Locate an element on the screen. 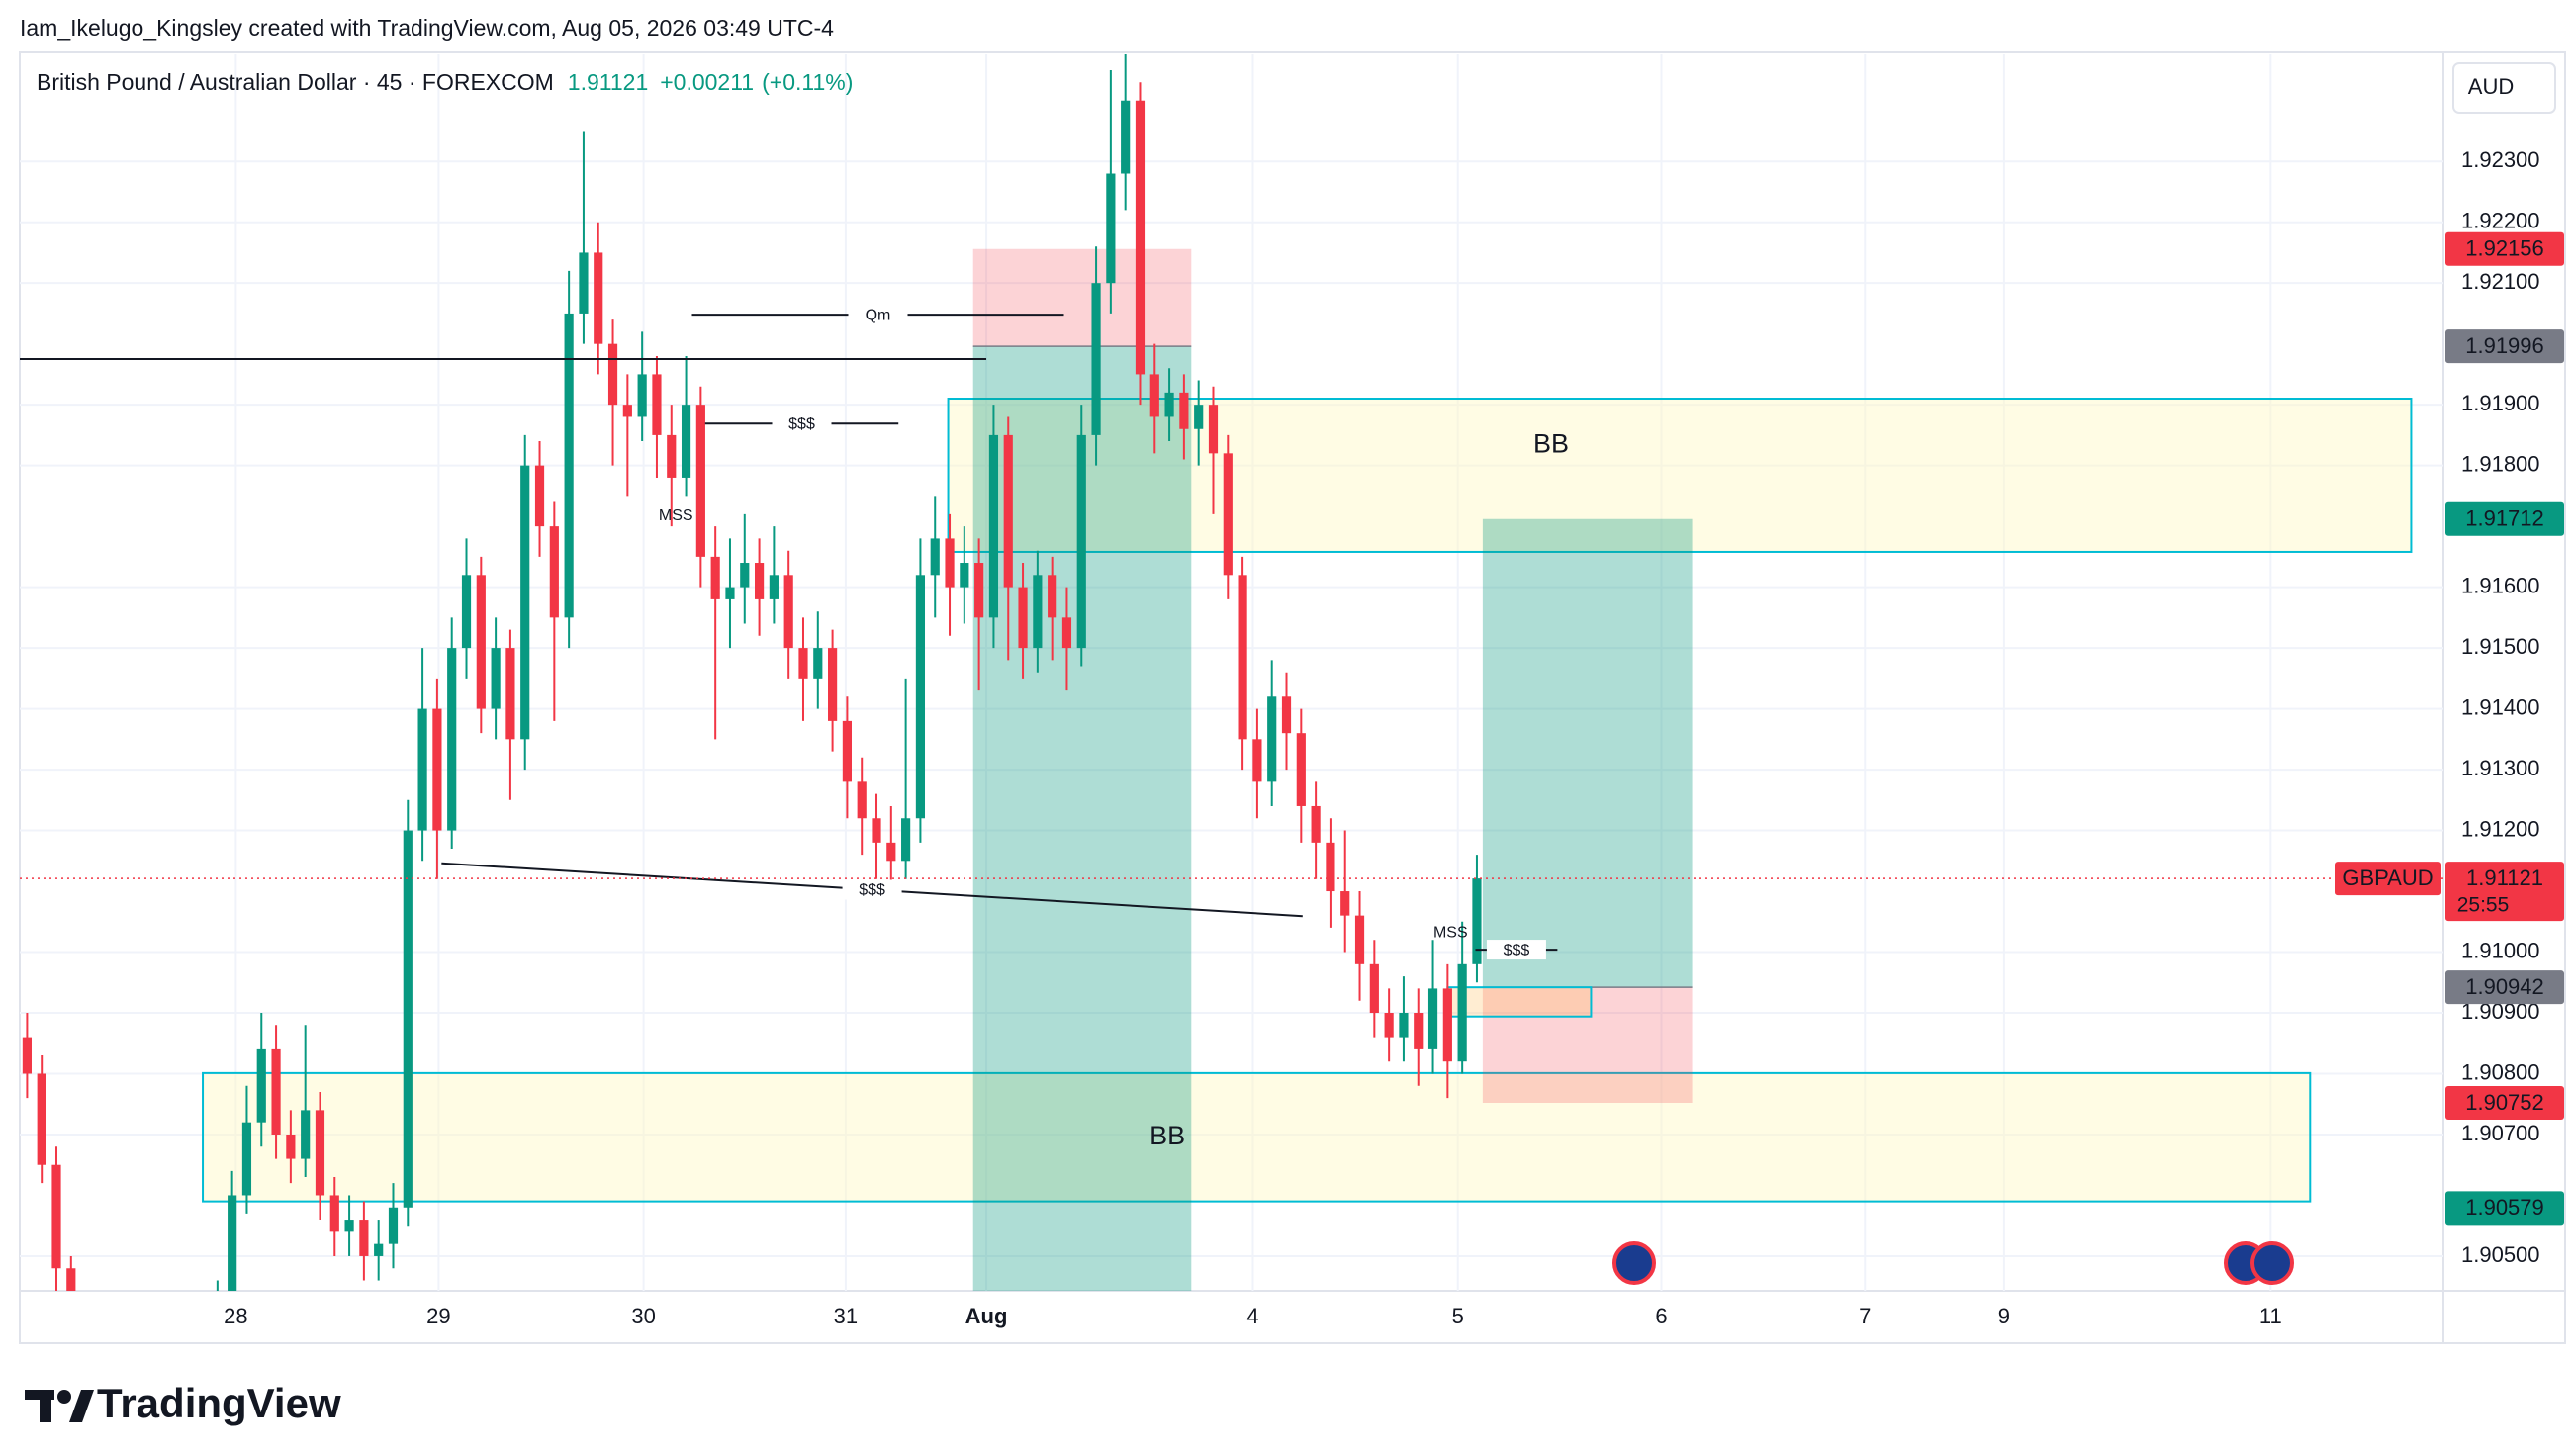 The image size is (2572, 1456). y-tick-label: 1.91800 is located at coordinates (2500, 463).